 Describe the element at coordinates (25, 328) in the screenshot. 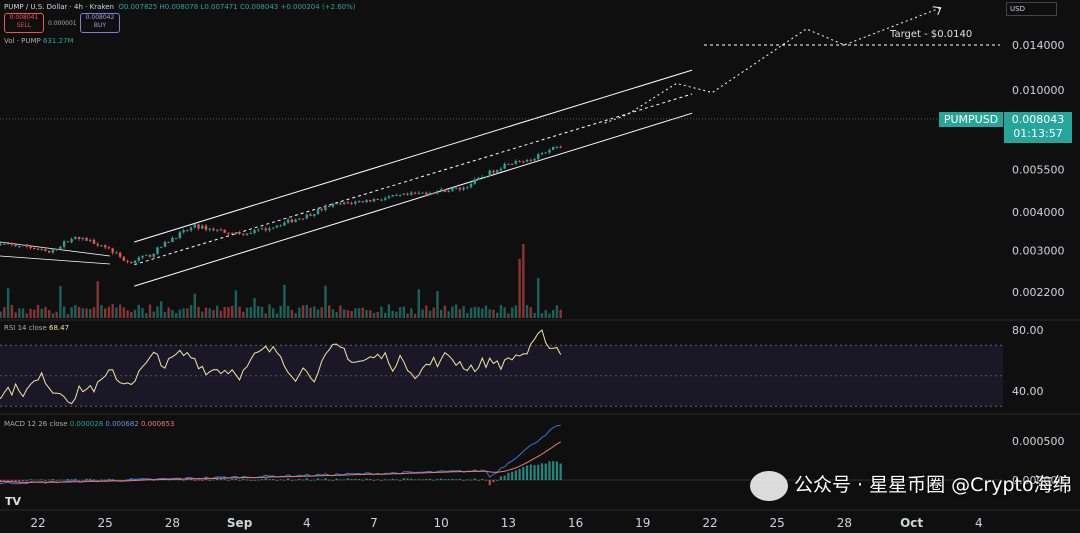

I see `rsi-label: RSI 14 close` at that location.